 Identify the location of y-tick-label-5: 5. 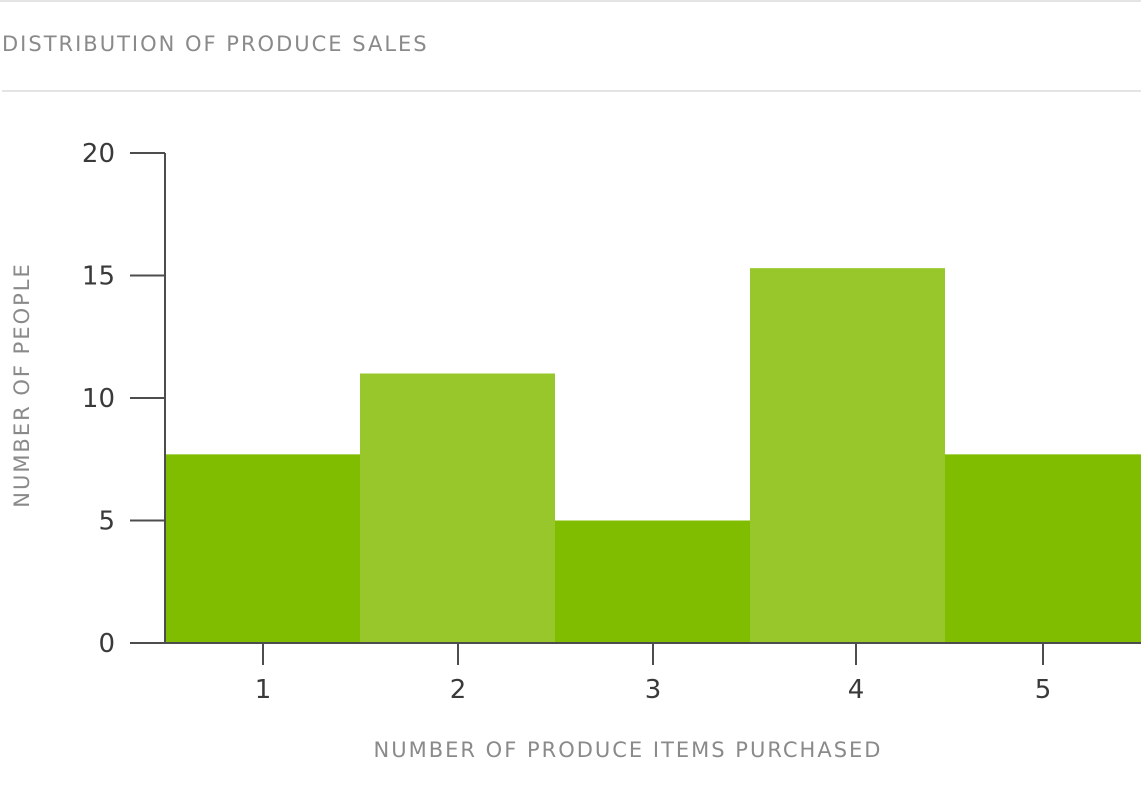
(106, 522).